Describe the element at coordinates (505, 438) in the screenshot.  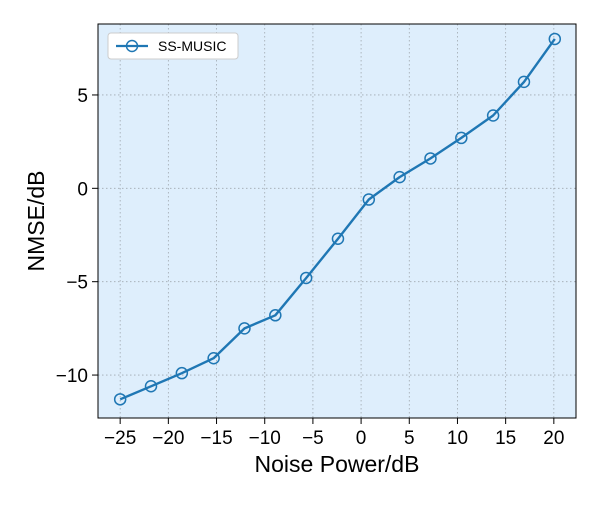
I see `x-tick-label: 15` at that location.